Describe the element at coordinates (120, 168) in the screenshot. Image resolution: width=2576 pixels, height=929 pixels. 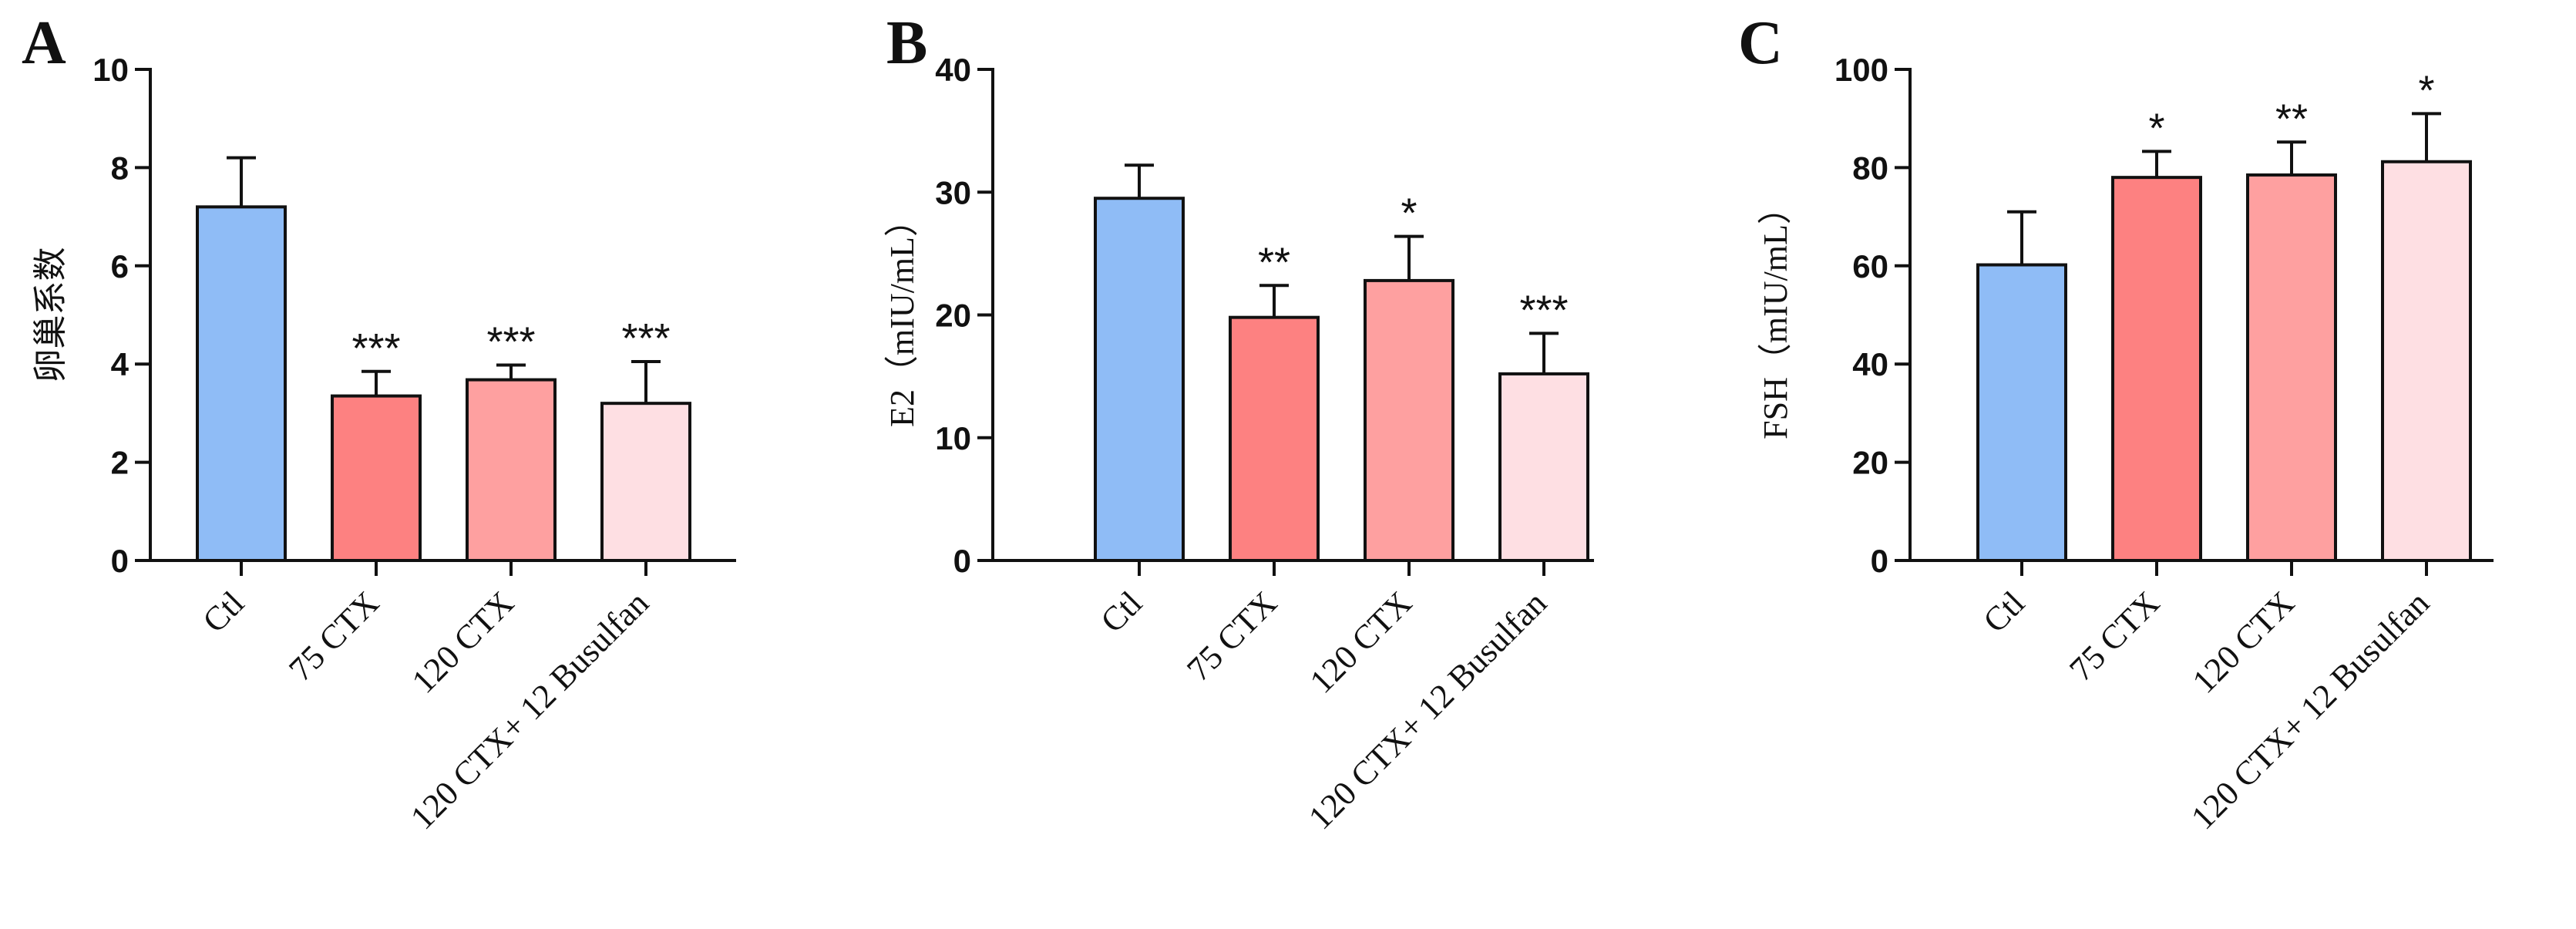
I see `y-tick-label: 8` at that location.